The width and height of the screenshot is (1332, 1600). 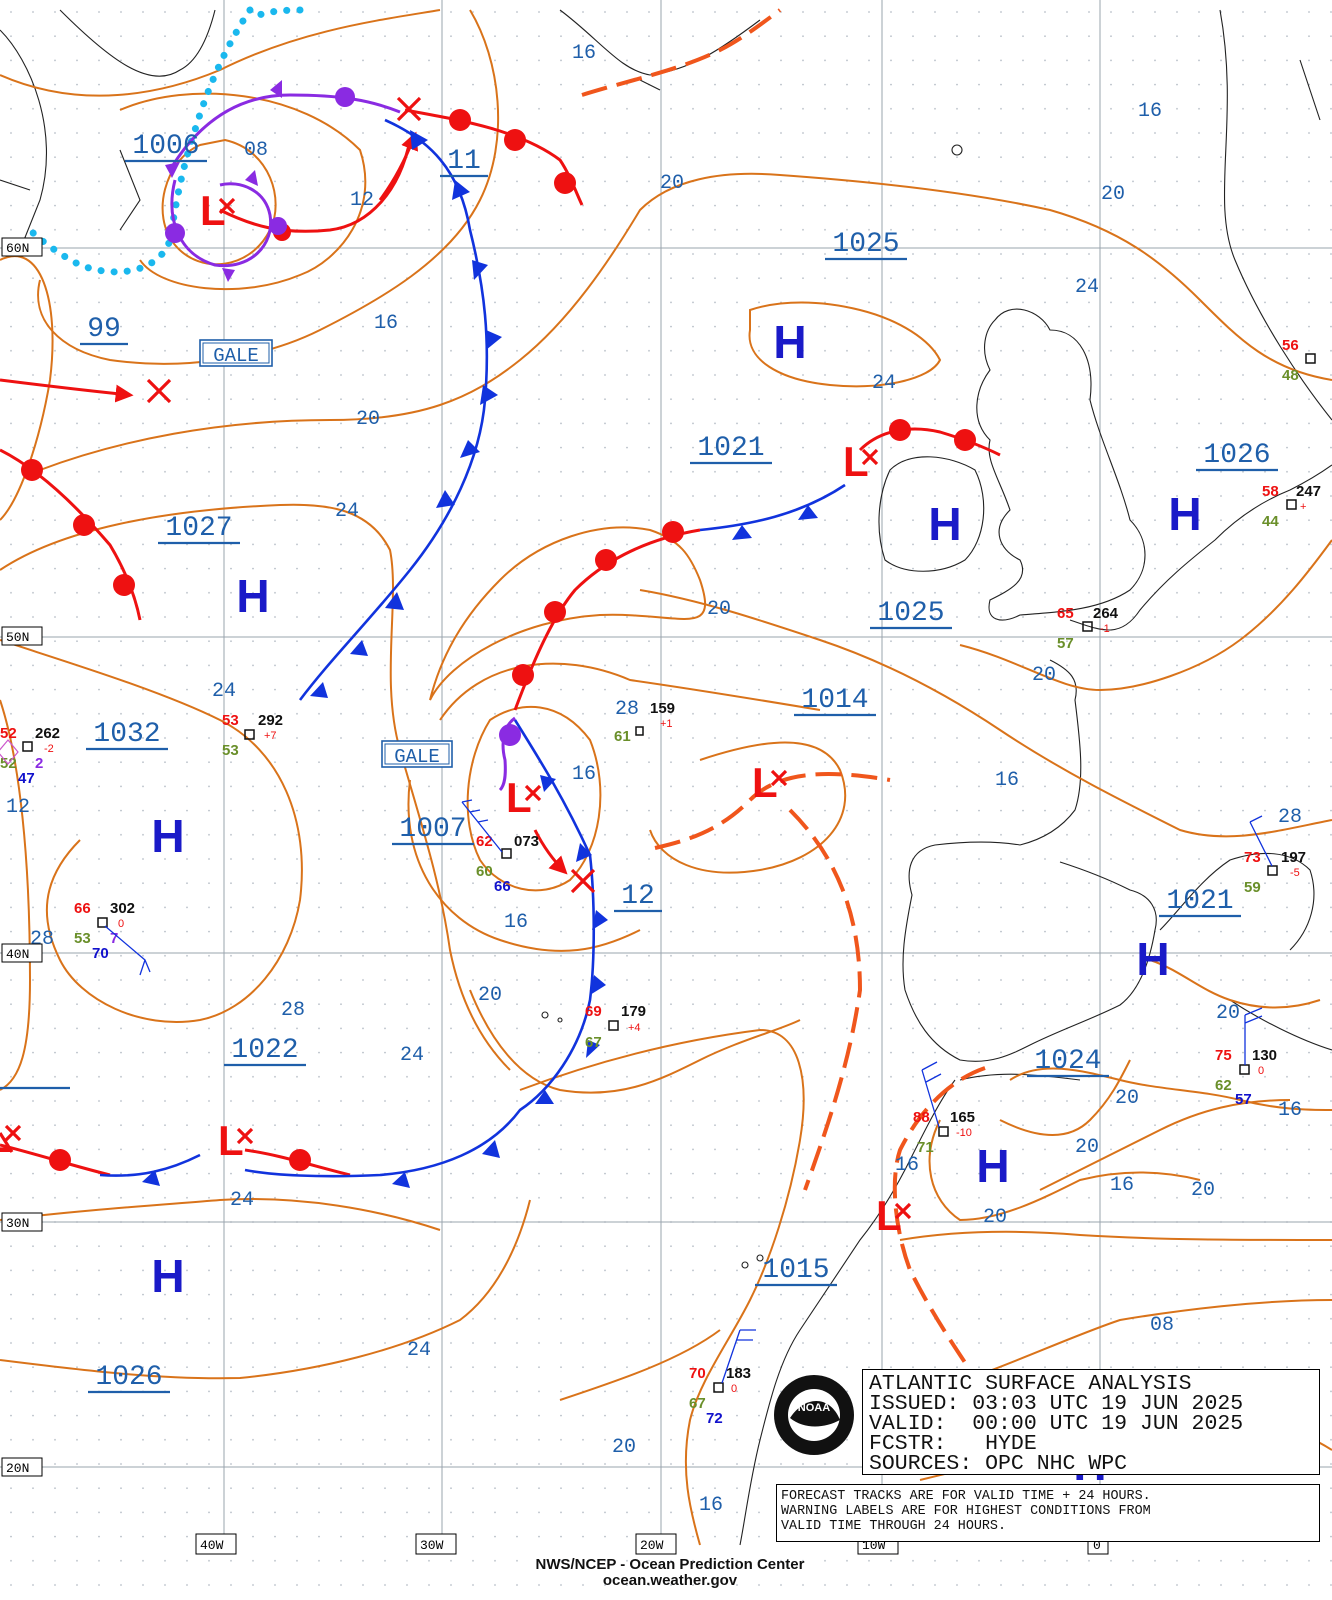 I want to click on high-center-5: H, so click(x=167, y=836).